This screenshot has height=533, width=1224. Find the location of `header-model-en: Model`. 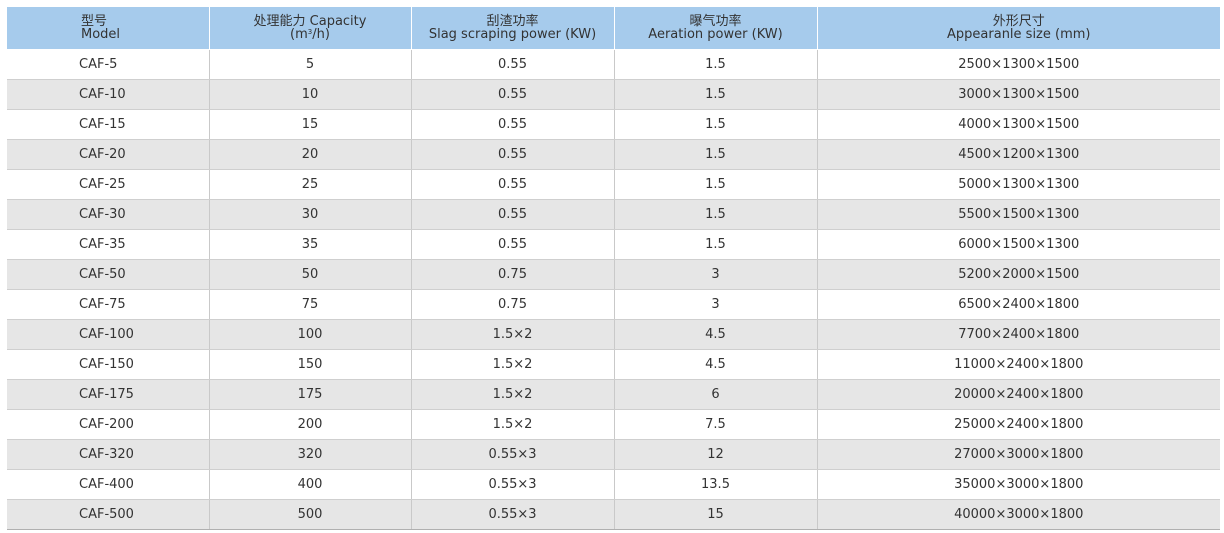

header-model-en: Model is located at coordinates (101, 34).